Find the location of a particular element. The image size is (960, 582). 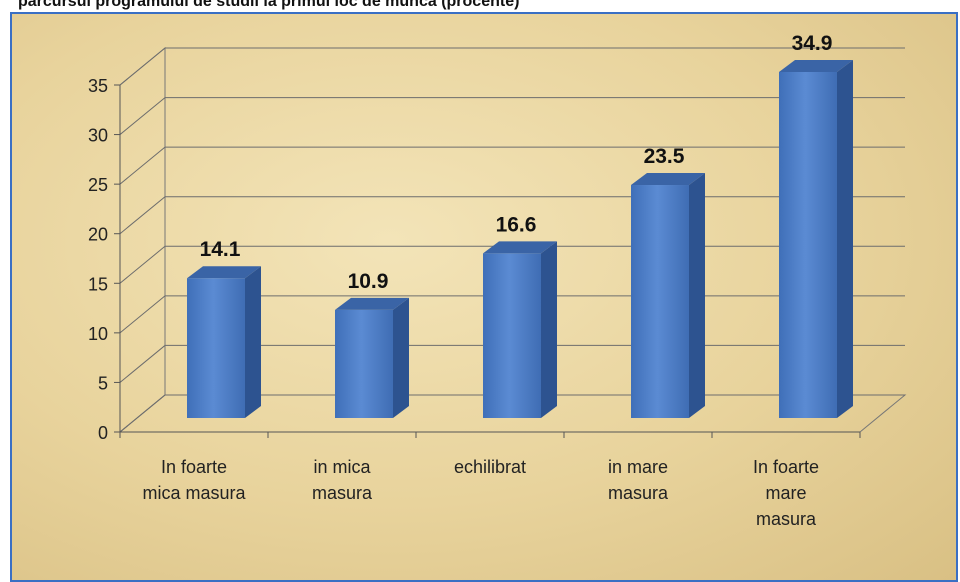

value-label: 14.1 is located at coordinates (220, 249).